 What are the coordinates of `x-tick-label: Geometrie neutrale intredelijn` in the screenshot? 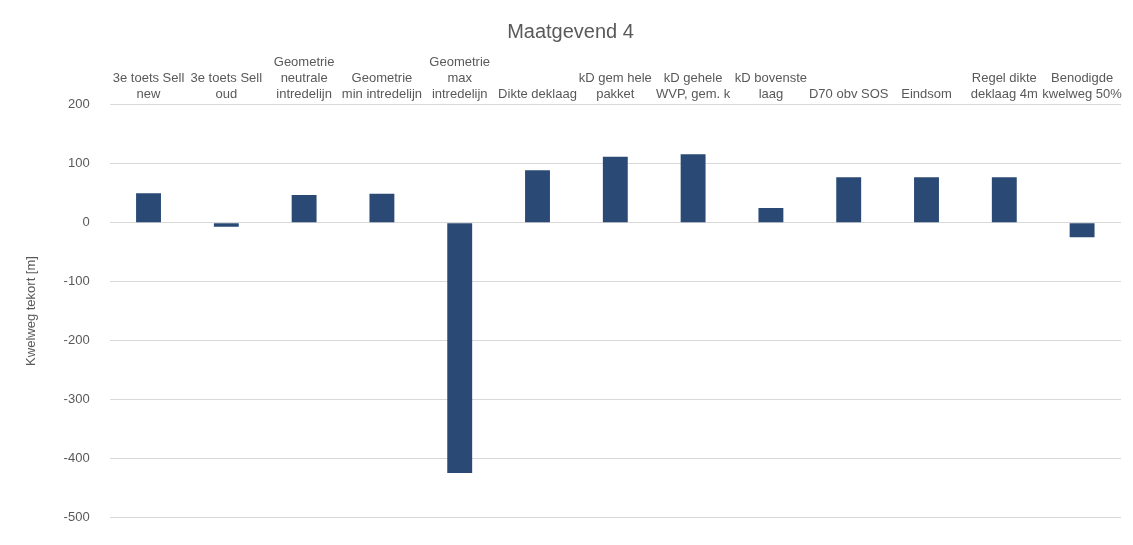 It's located at (304, 77).